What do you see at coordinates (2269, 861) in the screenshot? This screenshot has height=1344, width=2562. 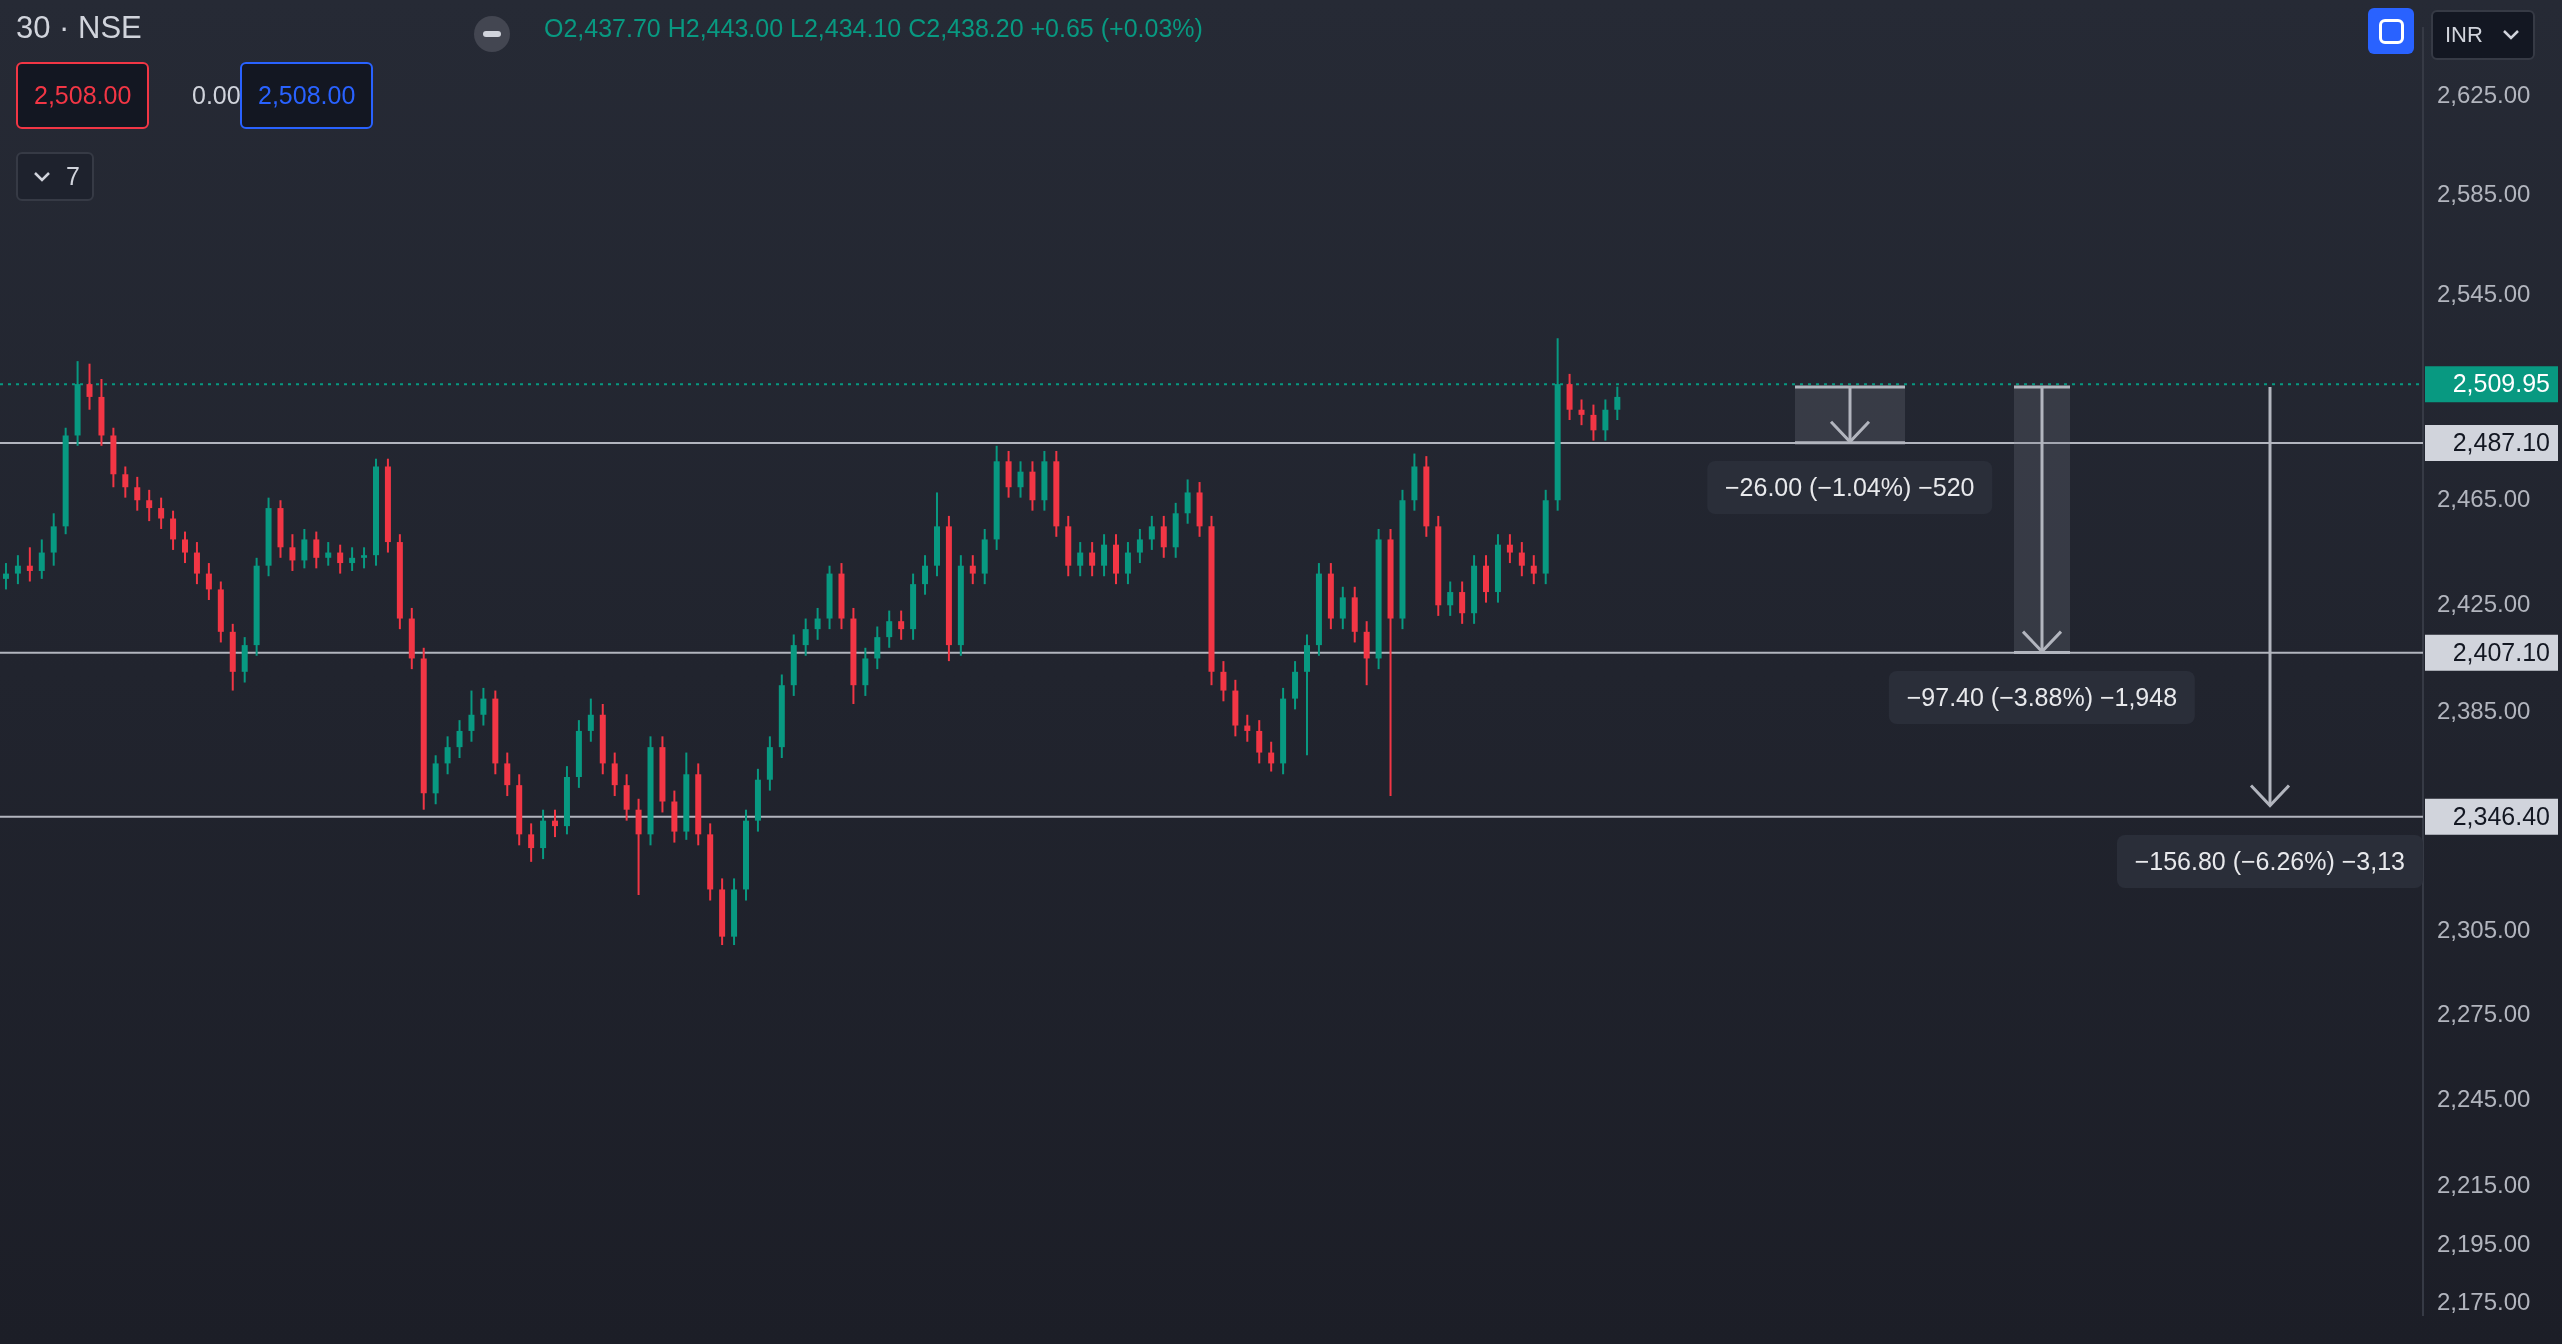 I see `annotation: −156.80 (−6.26%) −3,13` at bounding box center [2269, 861].